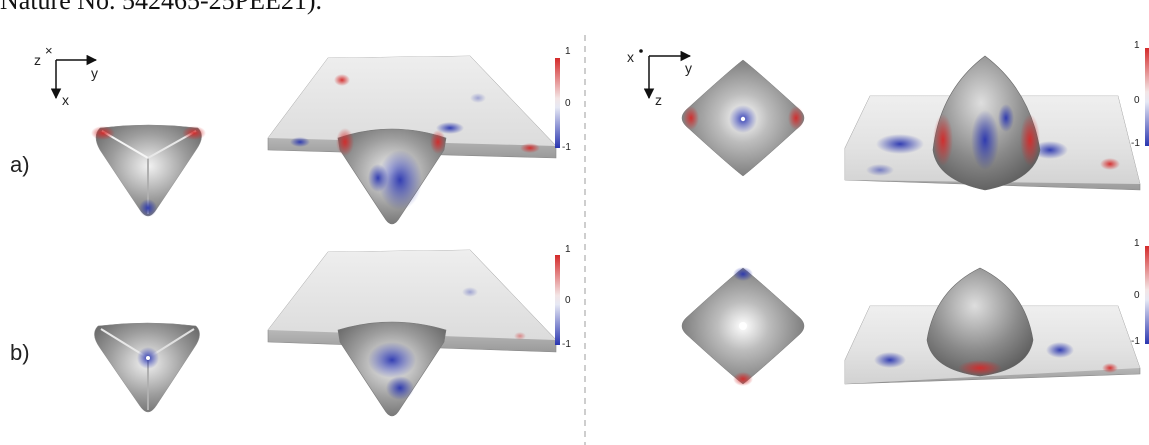 This screenshot has height=445, width=1149. What do you see at coordinates (65, 100) in the screenshot?
I see `axis-label-x: x` at bounding box center [65, 100].